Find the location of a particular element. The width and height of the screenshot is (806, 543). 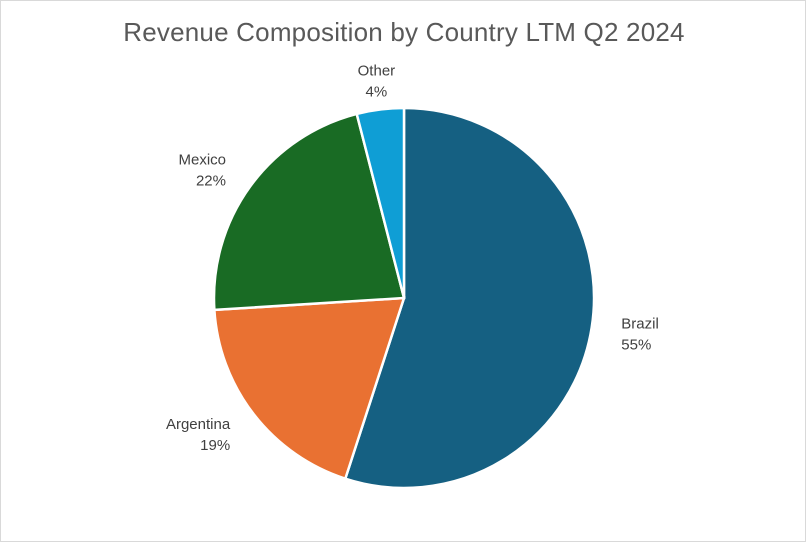

data-label-percent: 4% is located at coordinates (377, 92).